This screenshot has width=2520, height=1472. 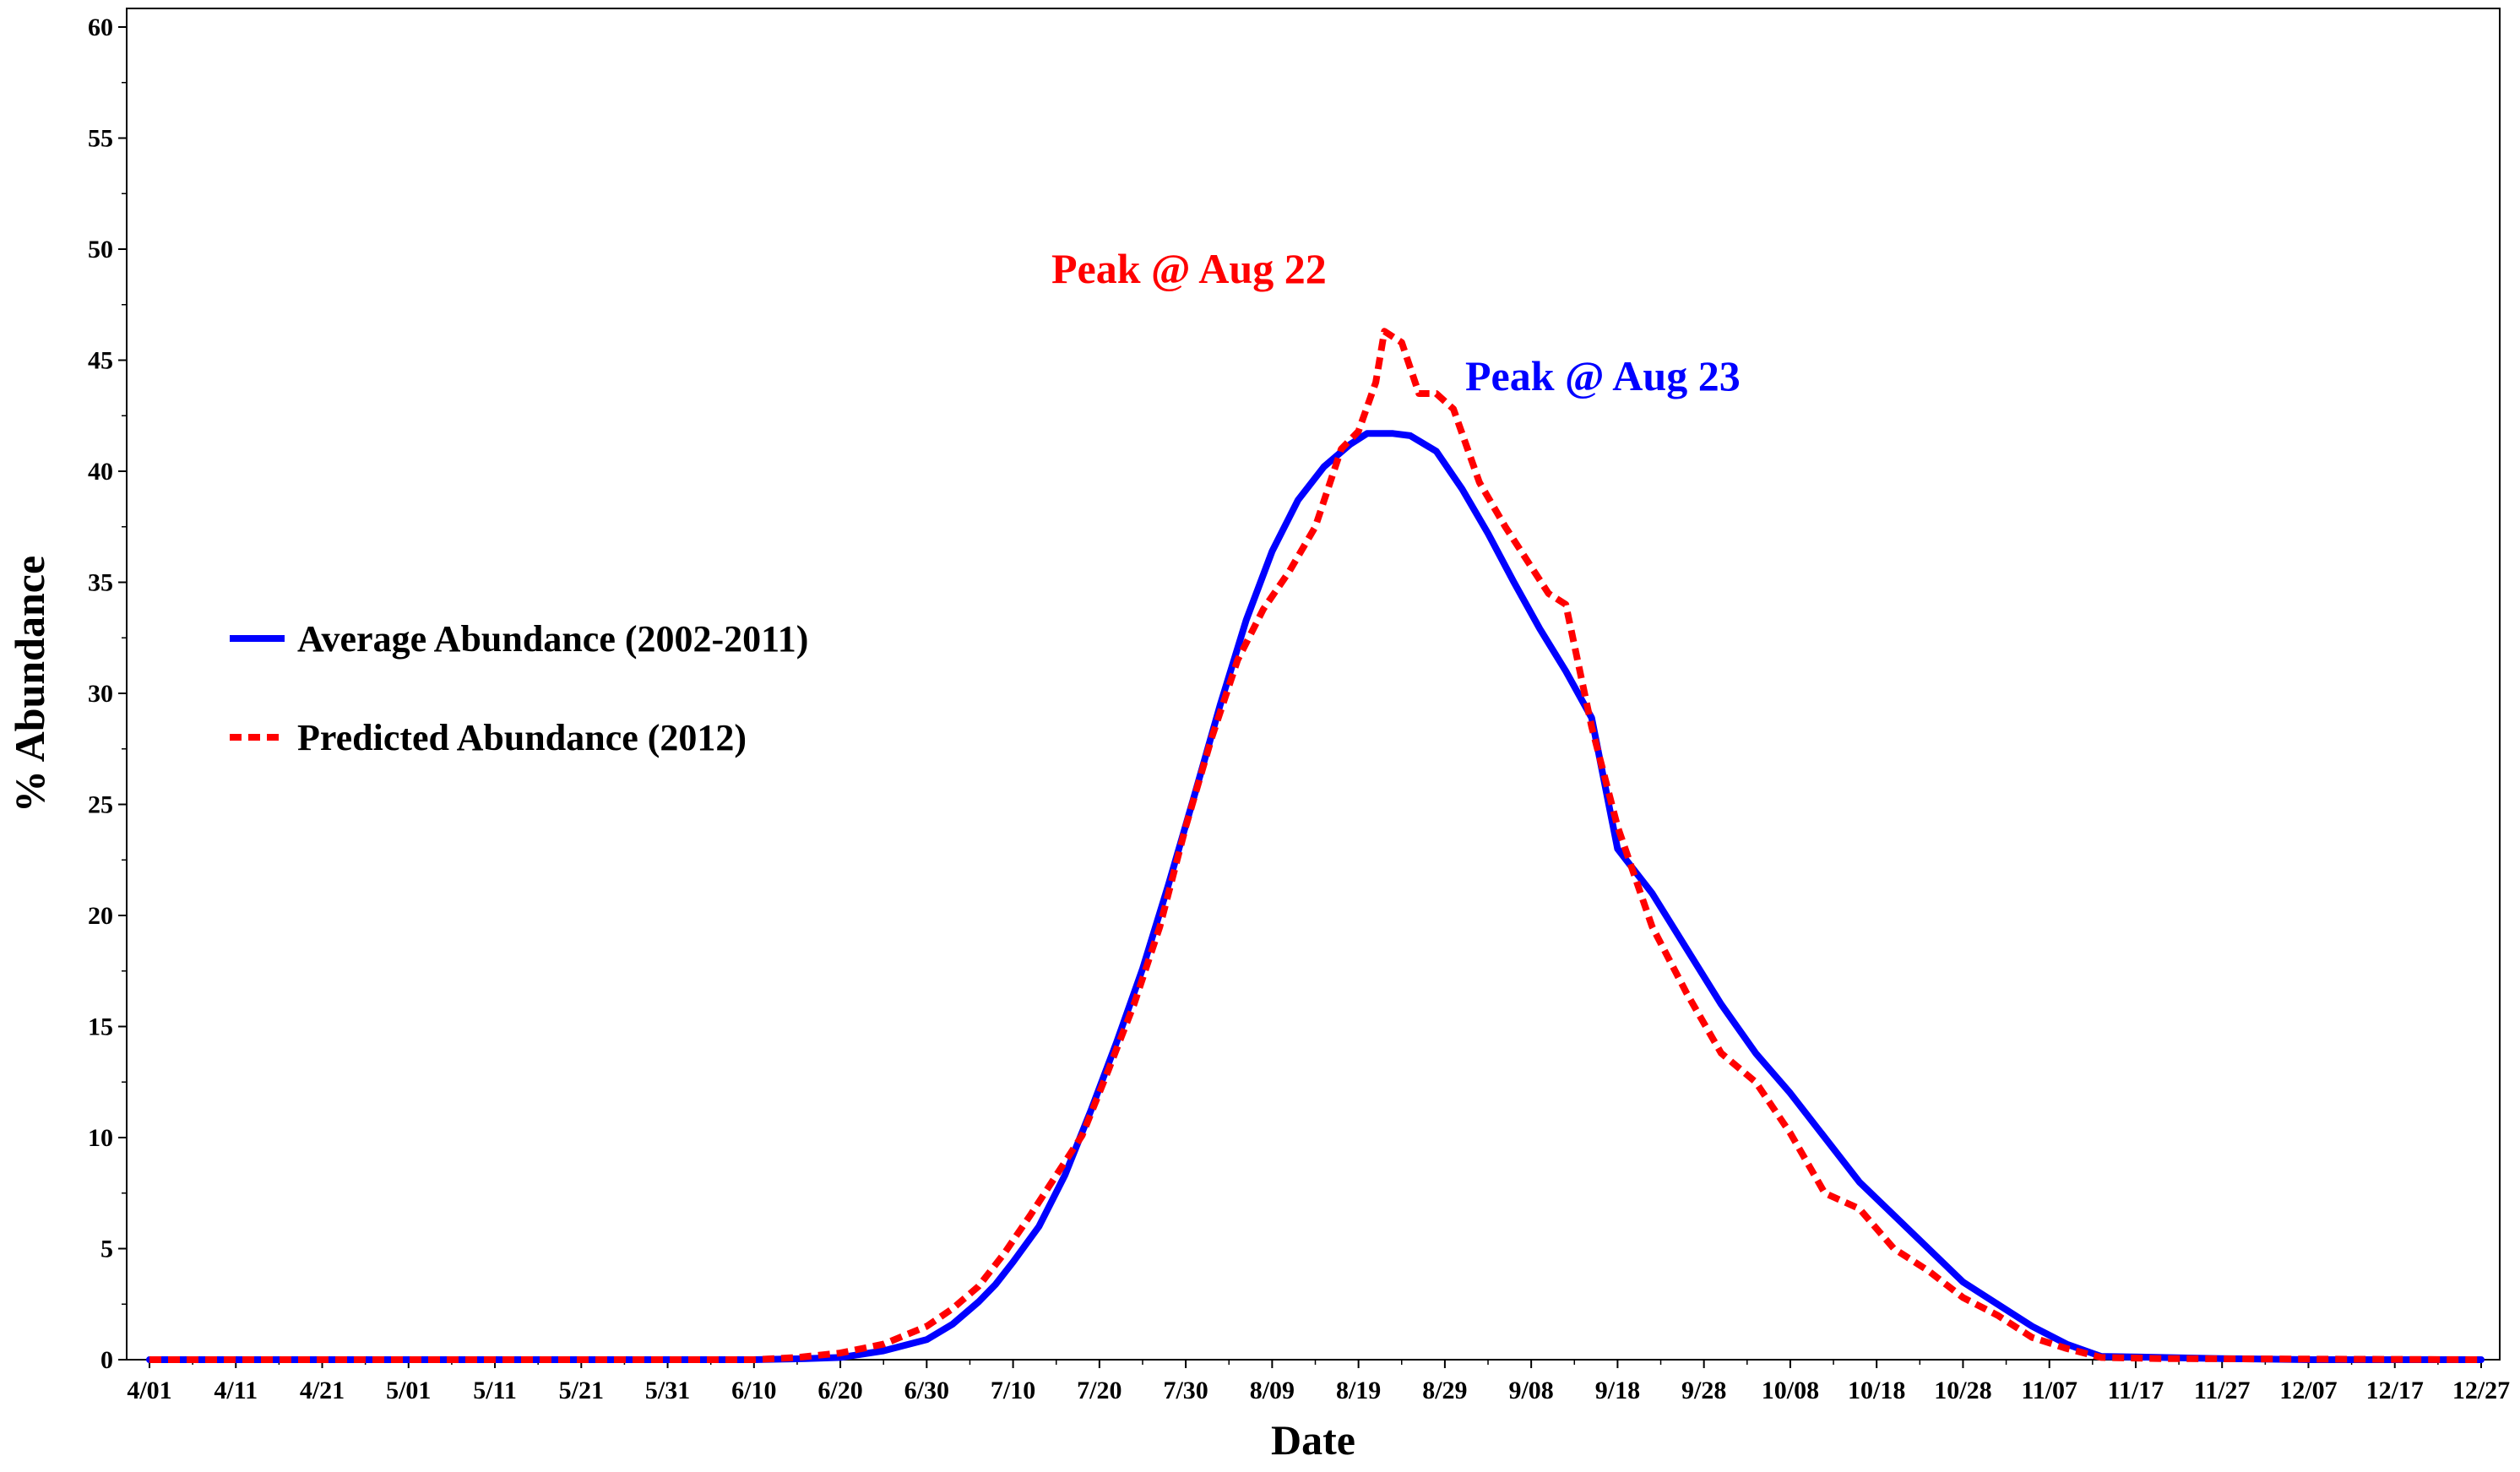 I want to click on x-tick-label: 10/28, so click(x=1962, y=1390).